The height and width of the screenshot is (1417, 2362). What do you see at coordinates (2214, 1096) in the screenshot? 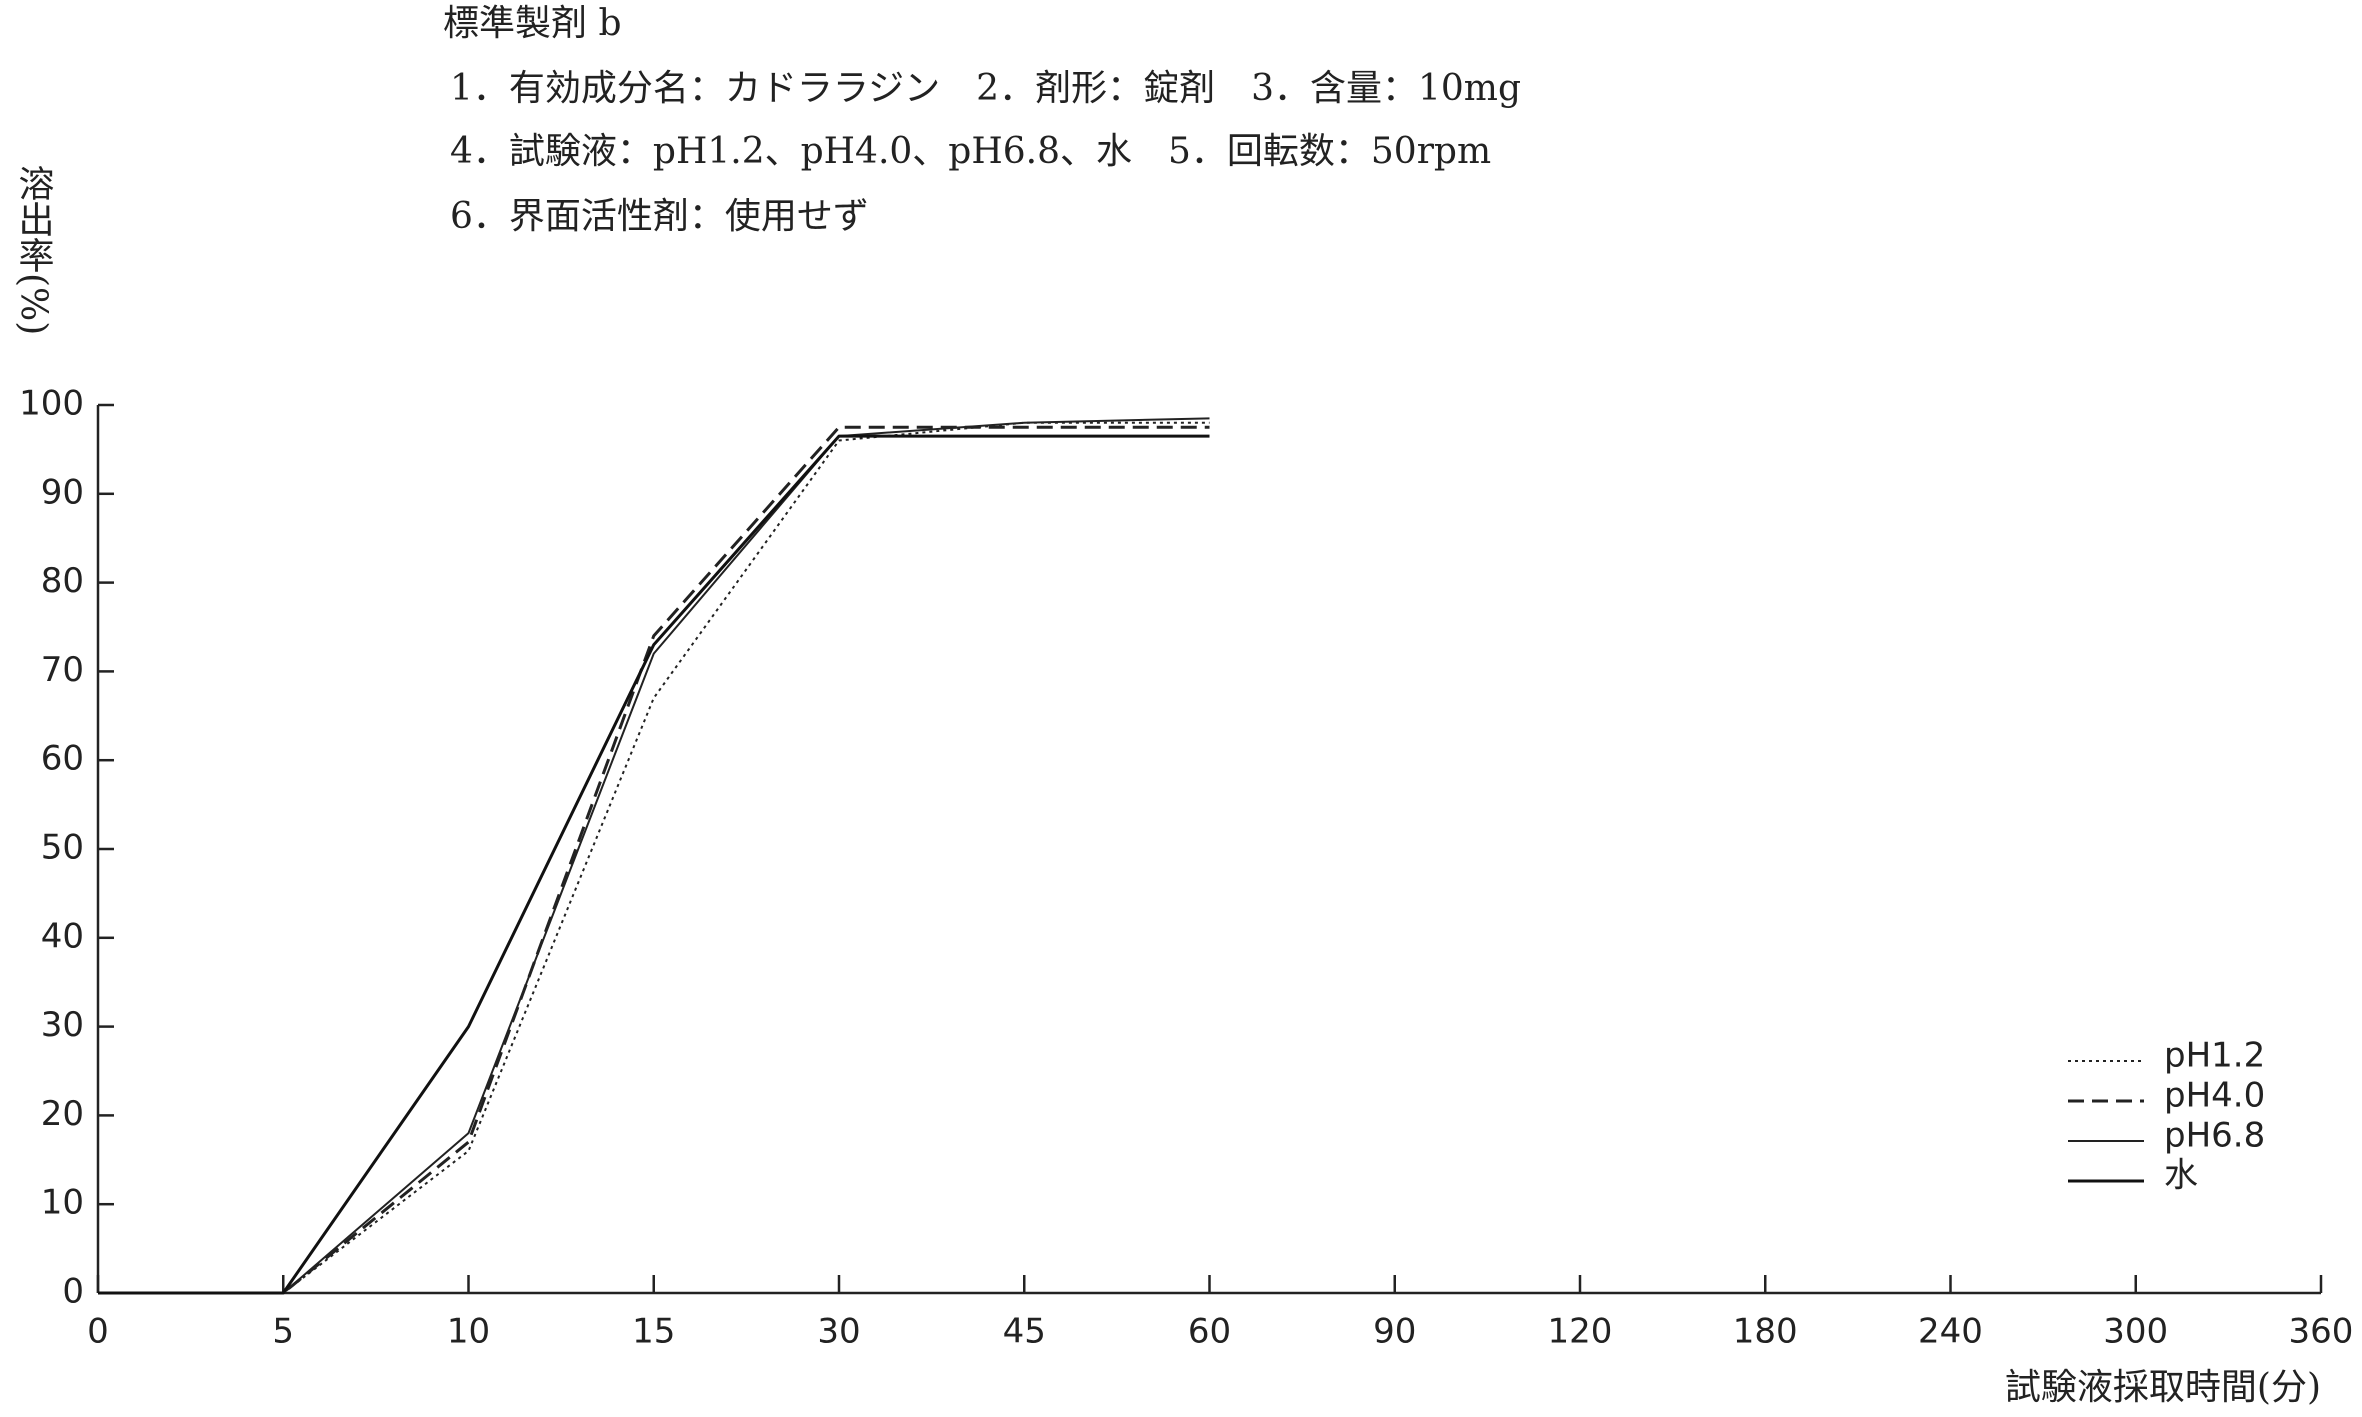
I see `legend-label: pH4.0` at bounding box center [2214, 1096].